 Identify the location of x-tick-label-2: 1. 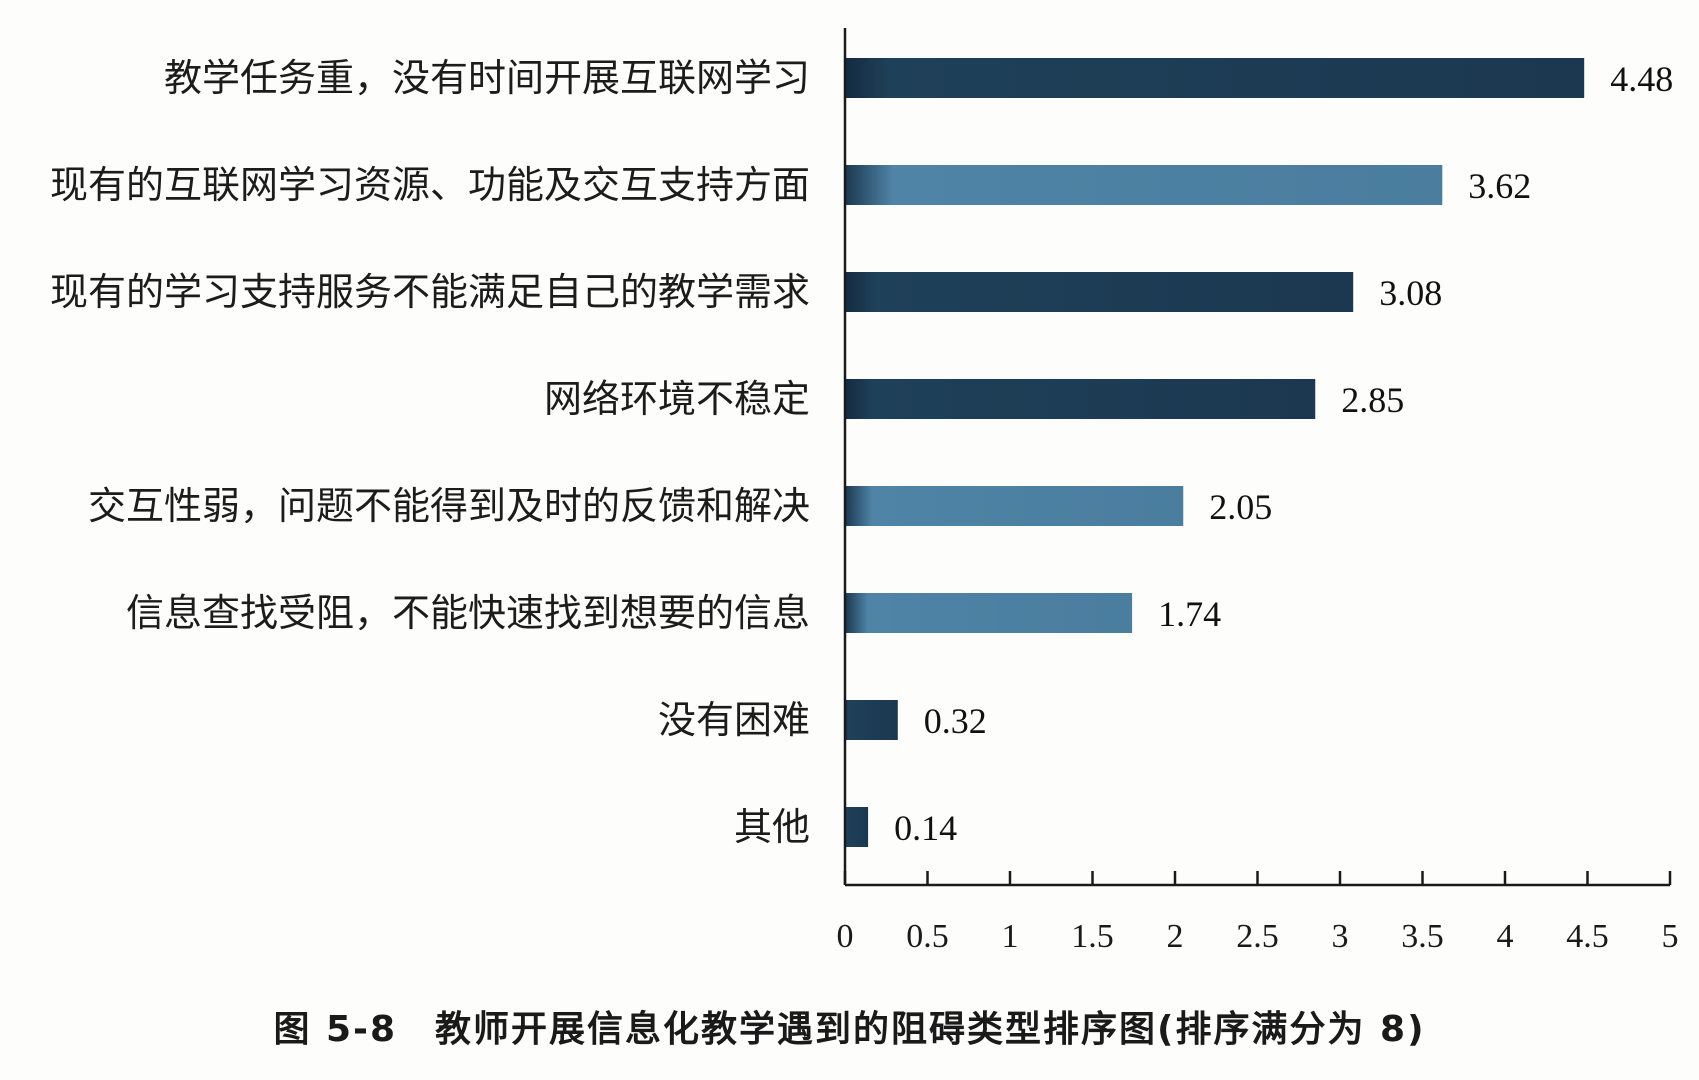
(1010, 936).